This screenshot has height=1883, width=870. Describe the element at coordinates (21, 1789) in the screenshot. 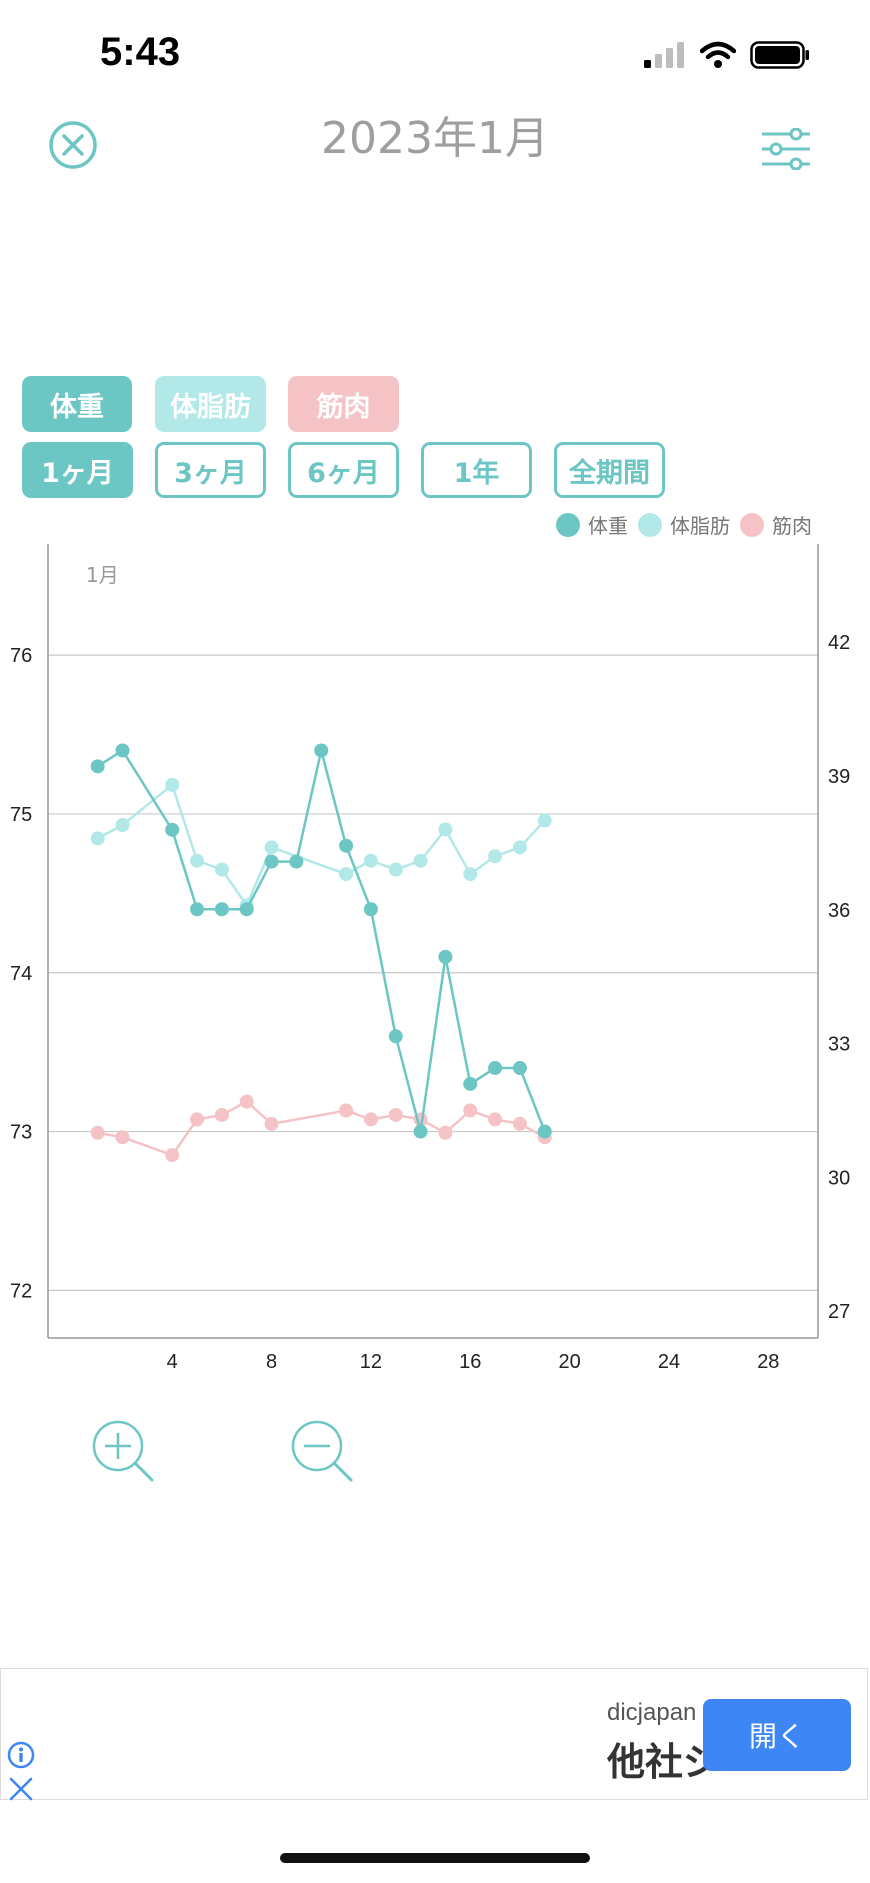

I see `close-ad-icon` at that location.